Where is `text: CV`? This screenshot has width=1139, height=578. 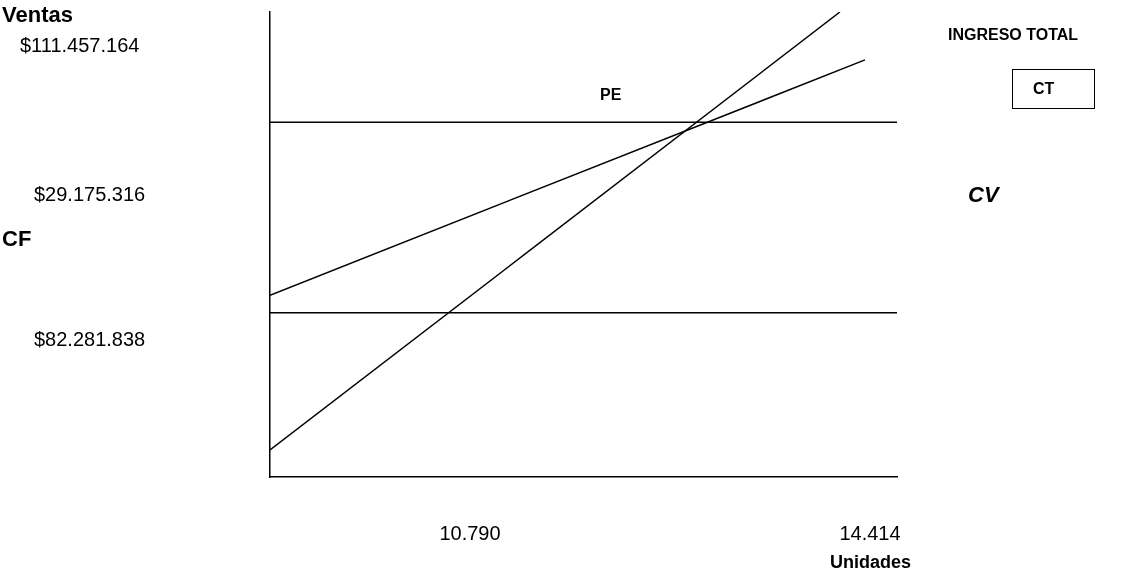
text: CV is located at coordinates (983, 195).